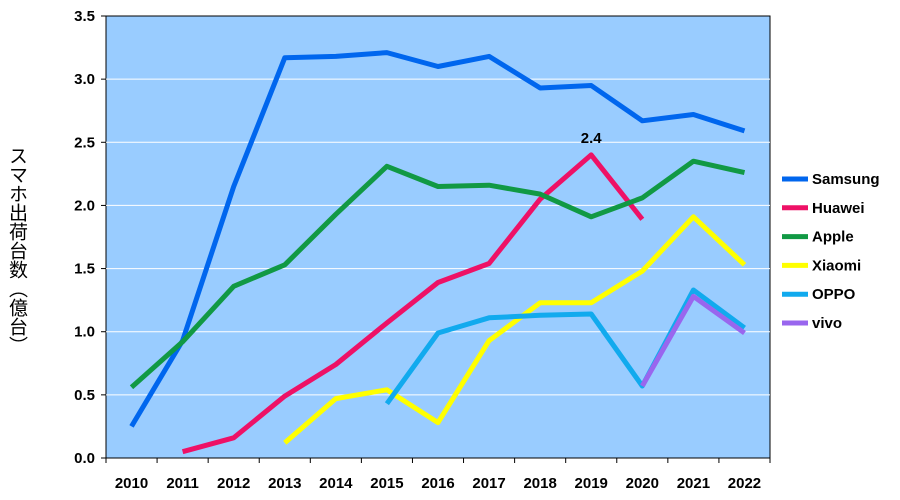 Image resolution: width=900 pixels, height=500 pixels. What do you see at coordinates (834, 294) in the screenshot?
I see `legend-label-oppo: OPPO` at bounding box center [834, 294].